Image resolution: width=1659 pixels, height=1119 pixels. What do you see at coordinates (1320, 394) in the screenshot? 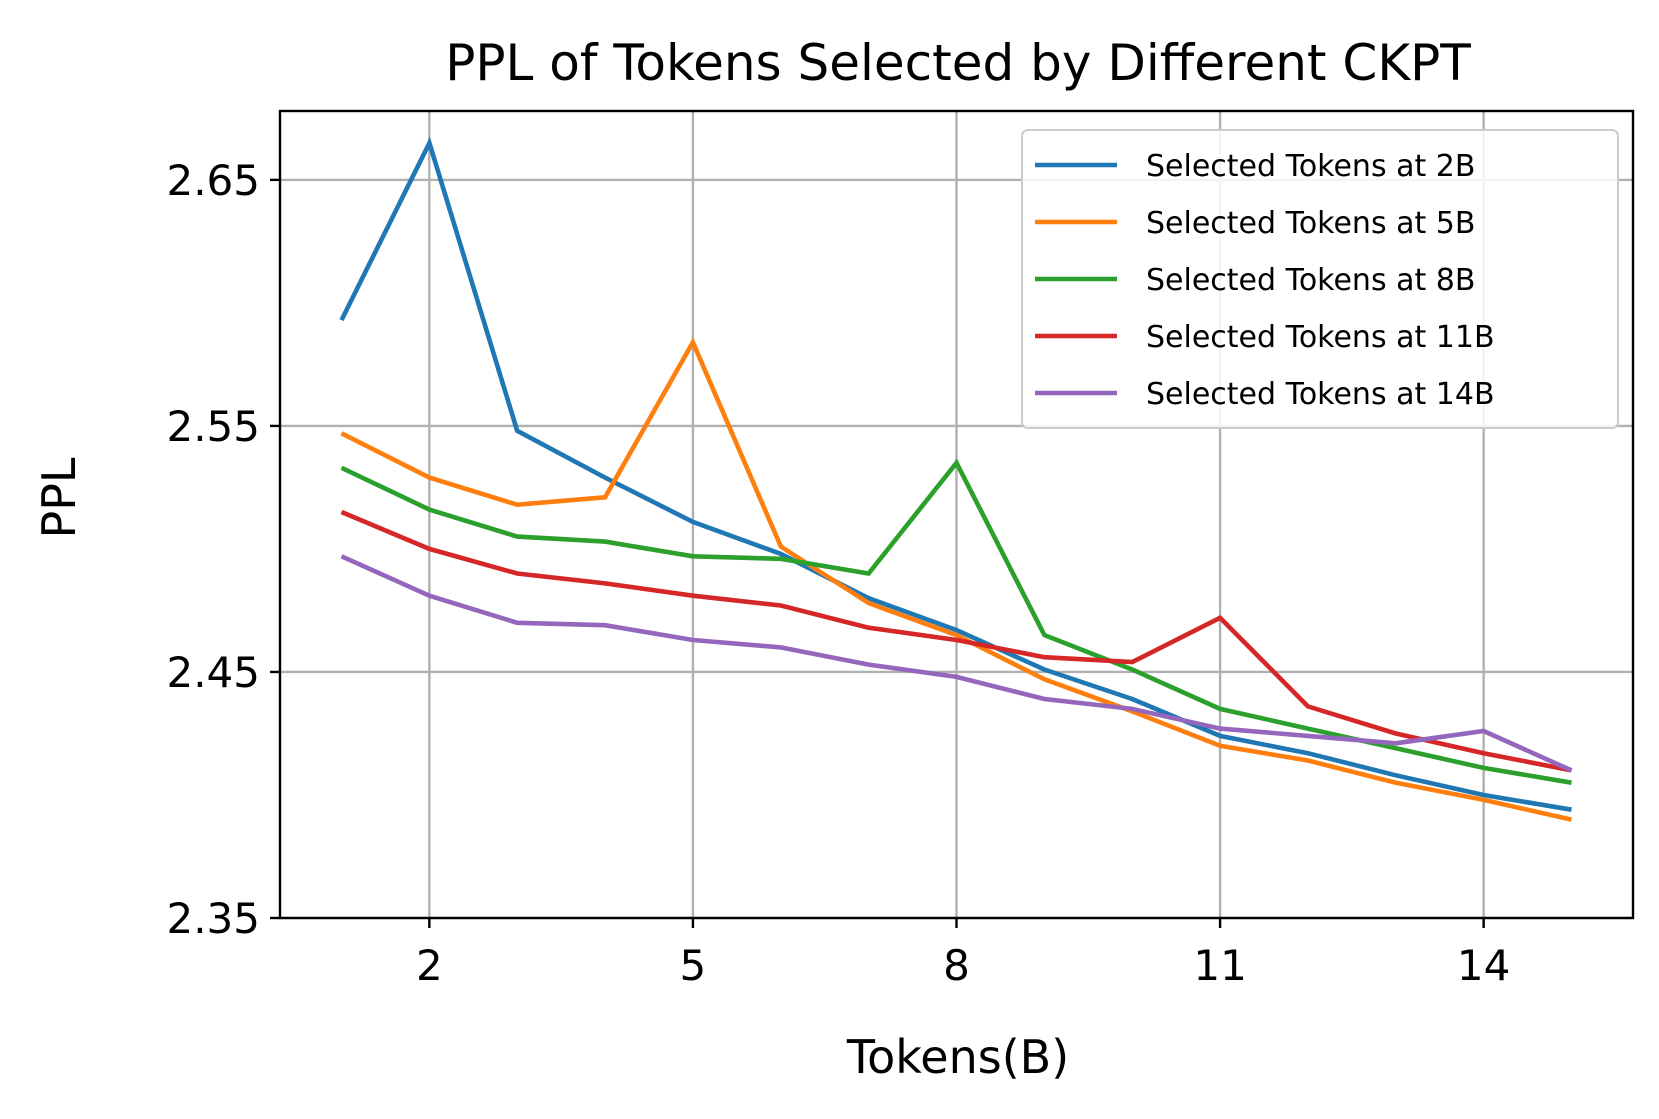
I see `legend-label: Selected Tokens at 14B` at bounding box center [1320, 394].